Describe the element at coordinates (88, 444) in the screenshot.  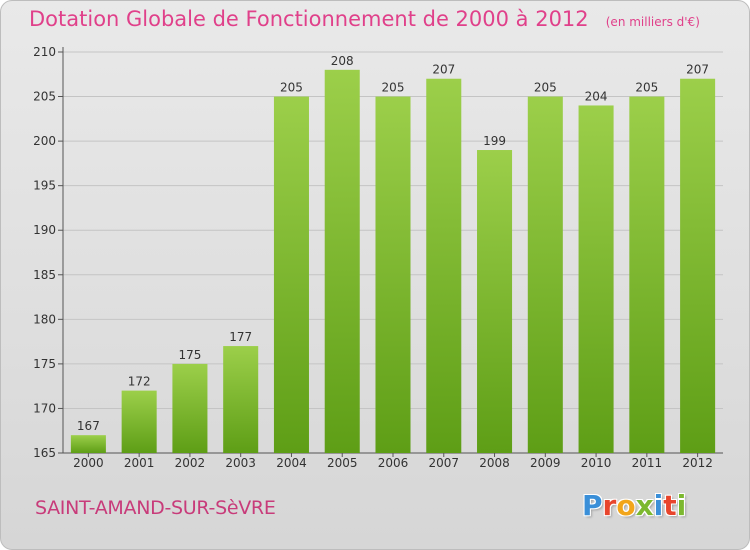
I see `bar-2000` at that location.